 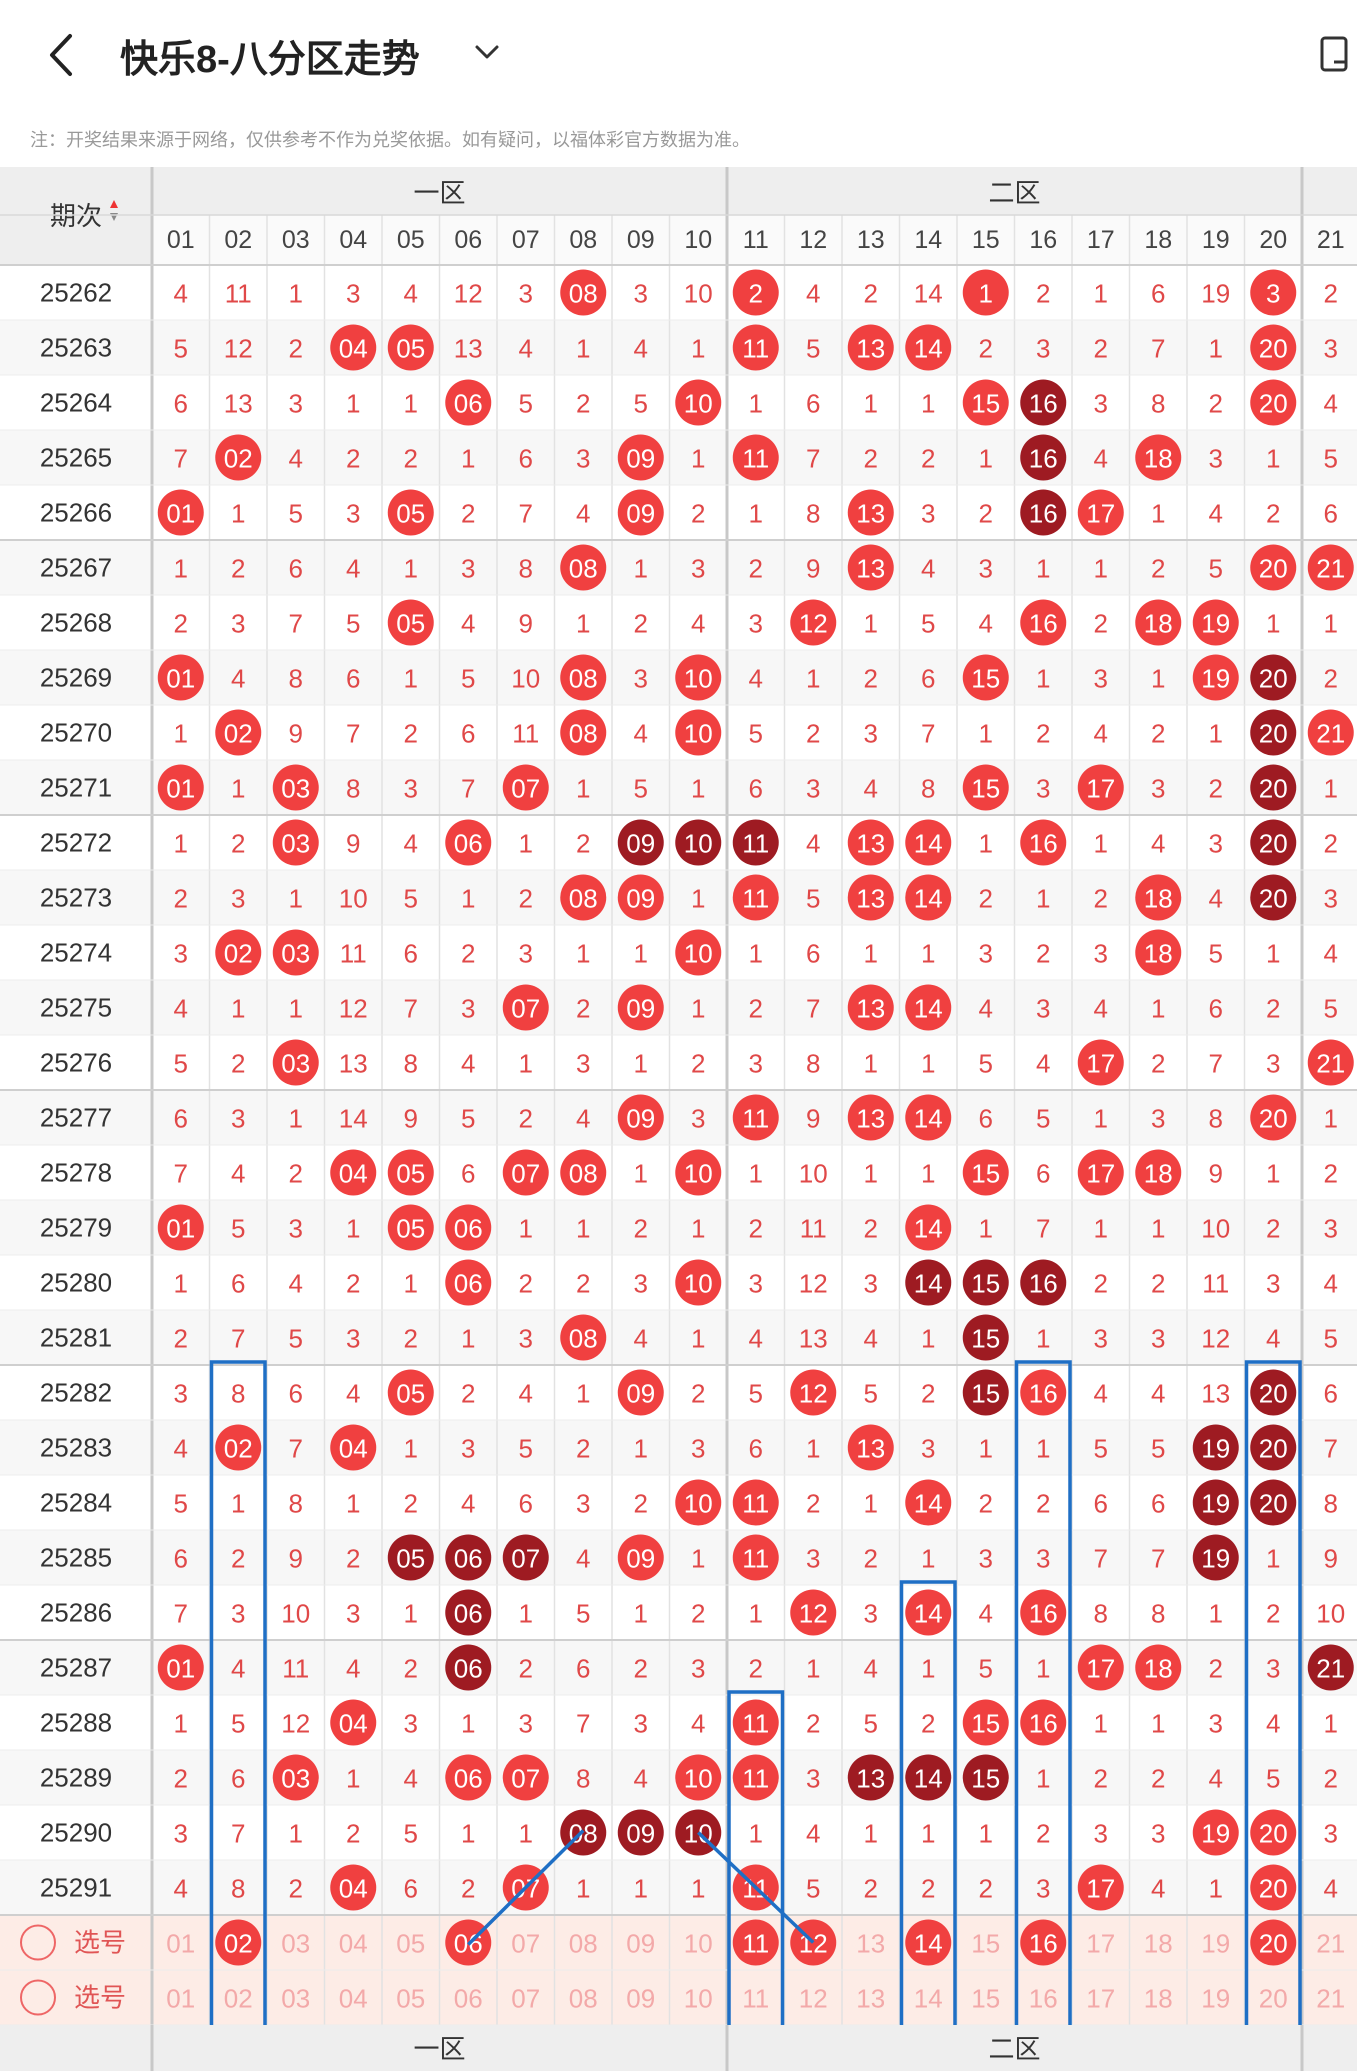 I want to click on selected-ball-number: 16, so click(x=1043, y=1944).